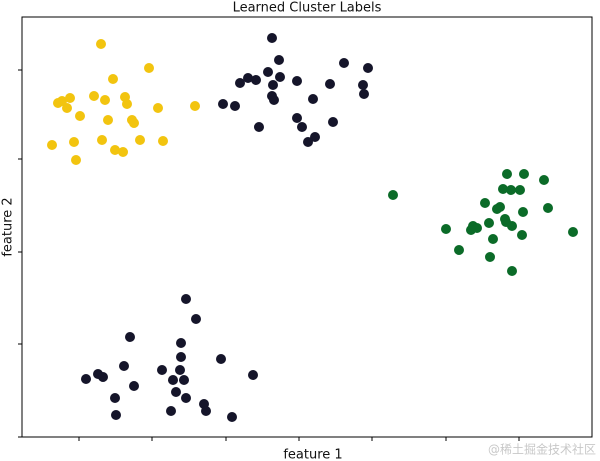 This screenshot has width=600, height=461. I want to click on y-axis-label: feature 2, so click(8, 226).